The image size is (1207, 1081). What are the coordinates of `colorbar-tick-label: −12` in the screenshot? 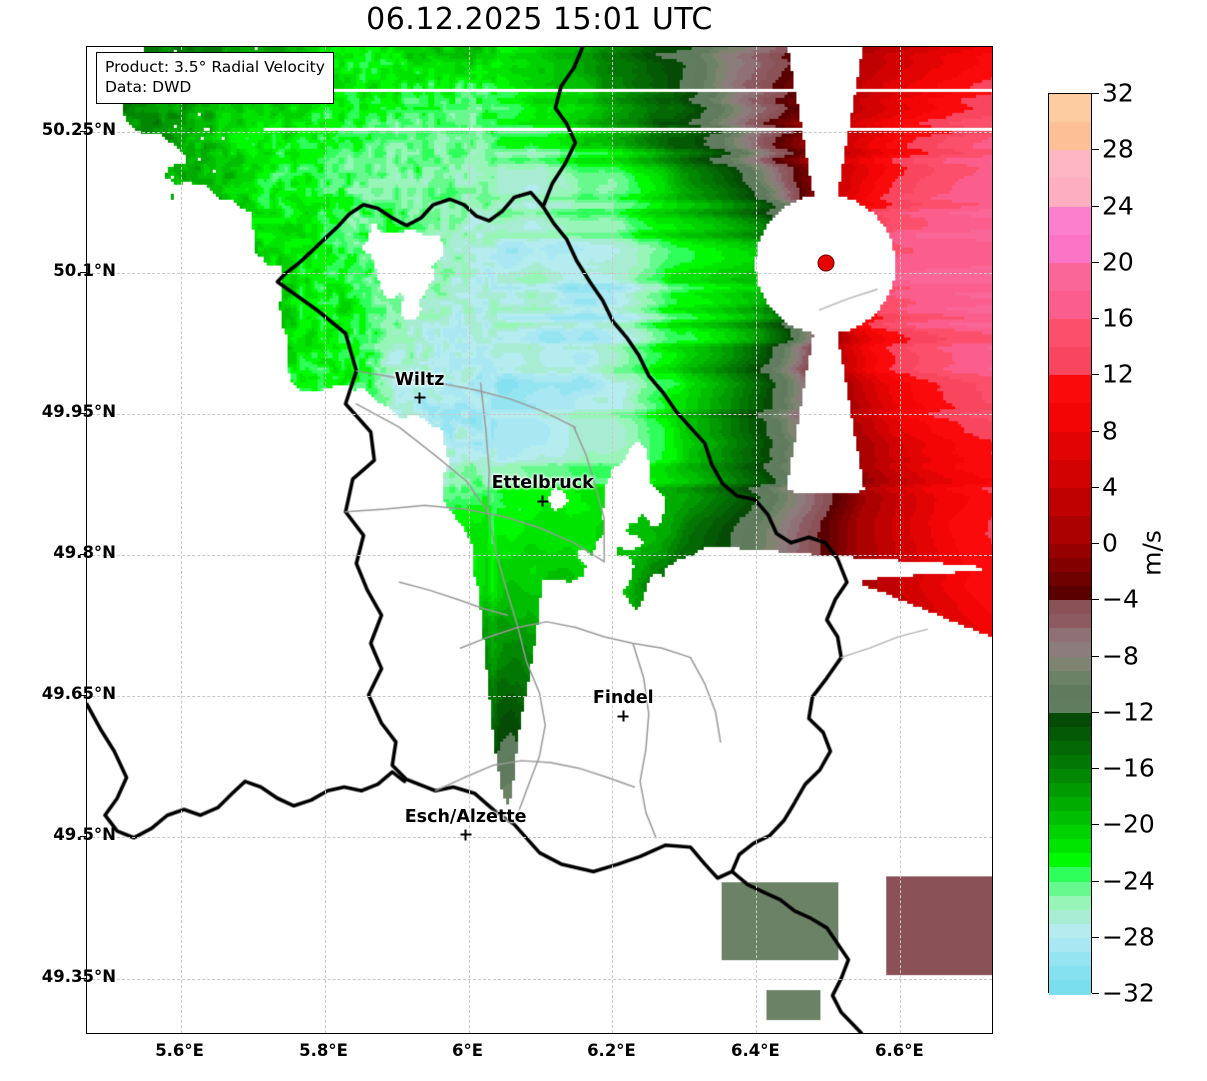 It's located at (1128, 712).